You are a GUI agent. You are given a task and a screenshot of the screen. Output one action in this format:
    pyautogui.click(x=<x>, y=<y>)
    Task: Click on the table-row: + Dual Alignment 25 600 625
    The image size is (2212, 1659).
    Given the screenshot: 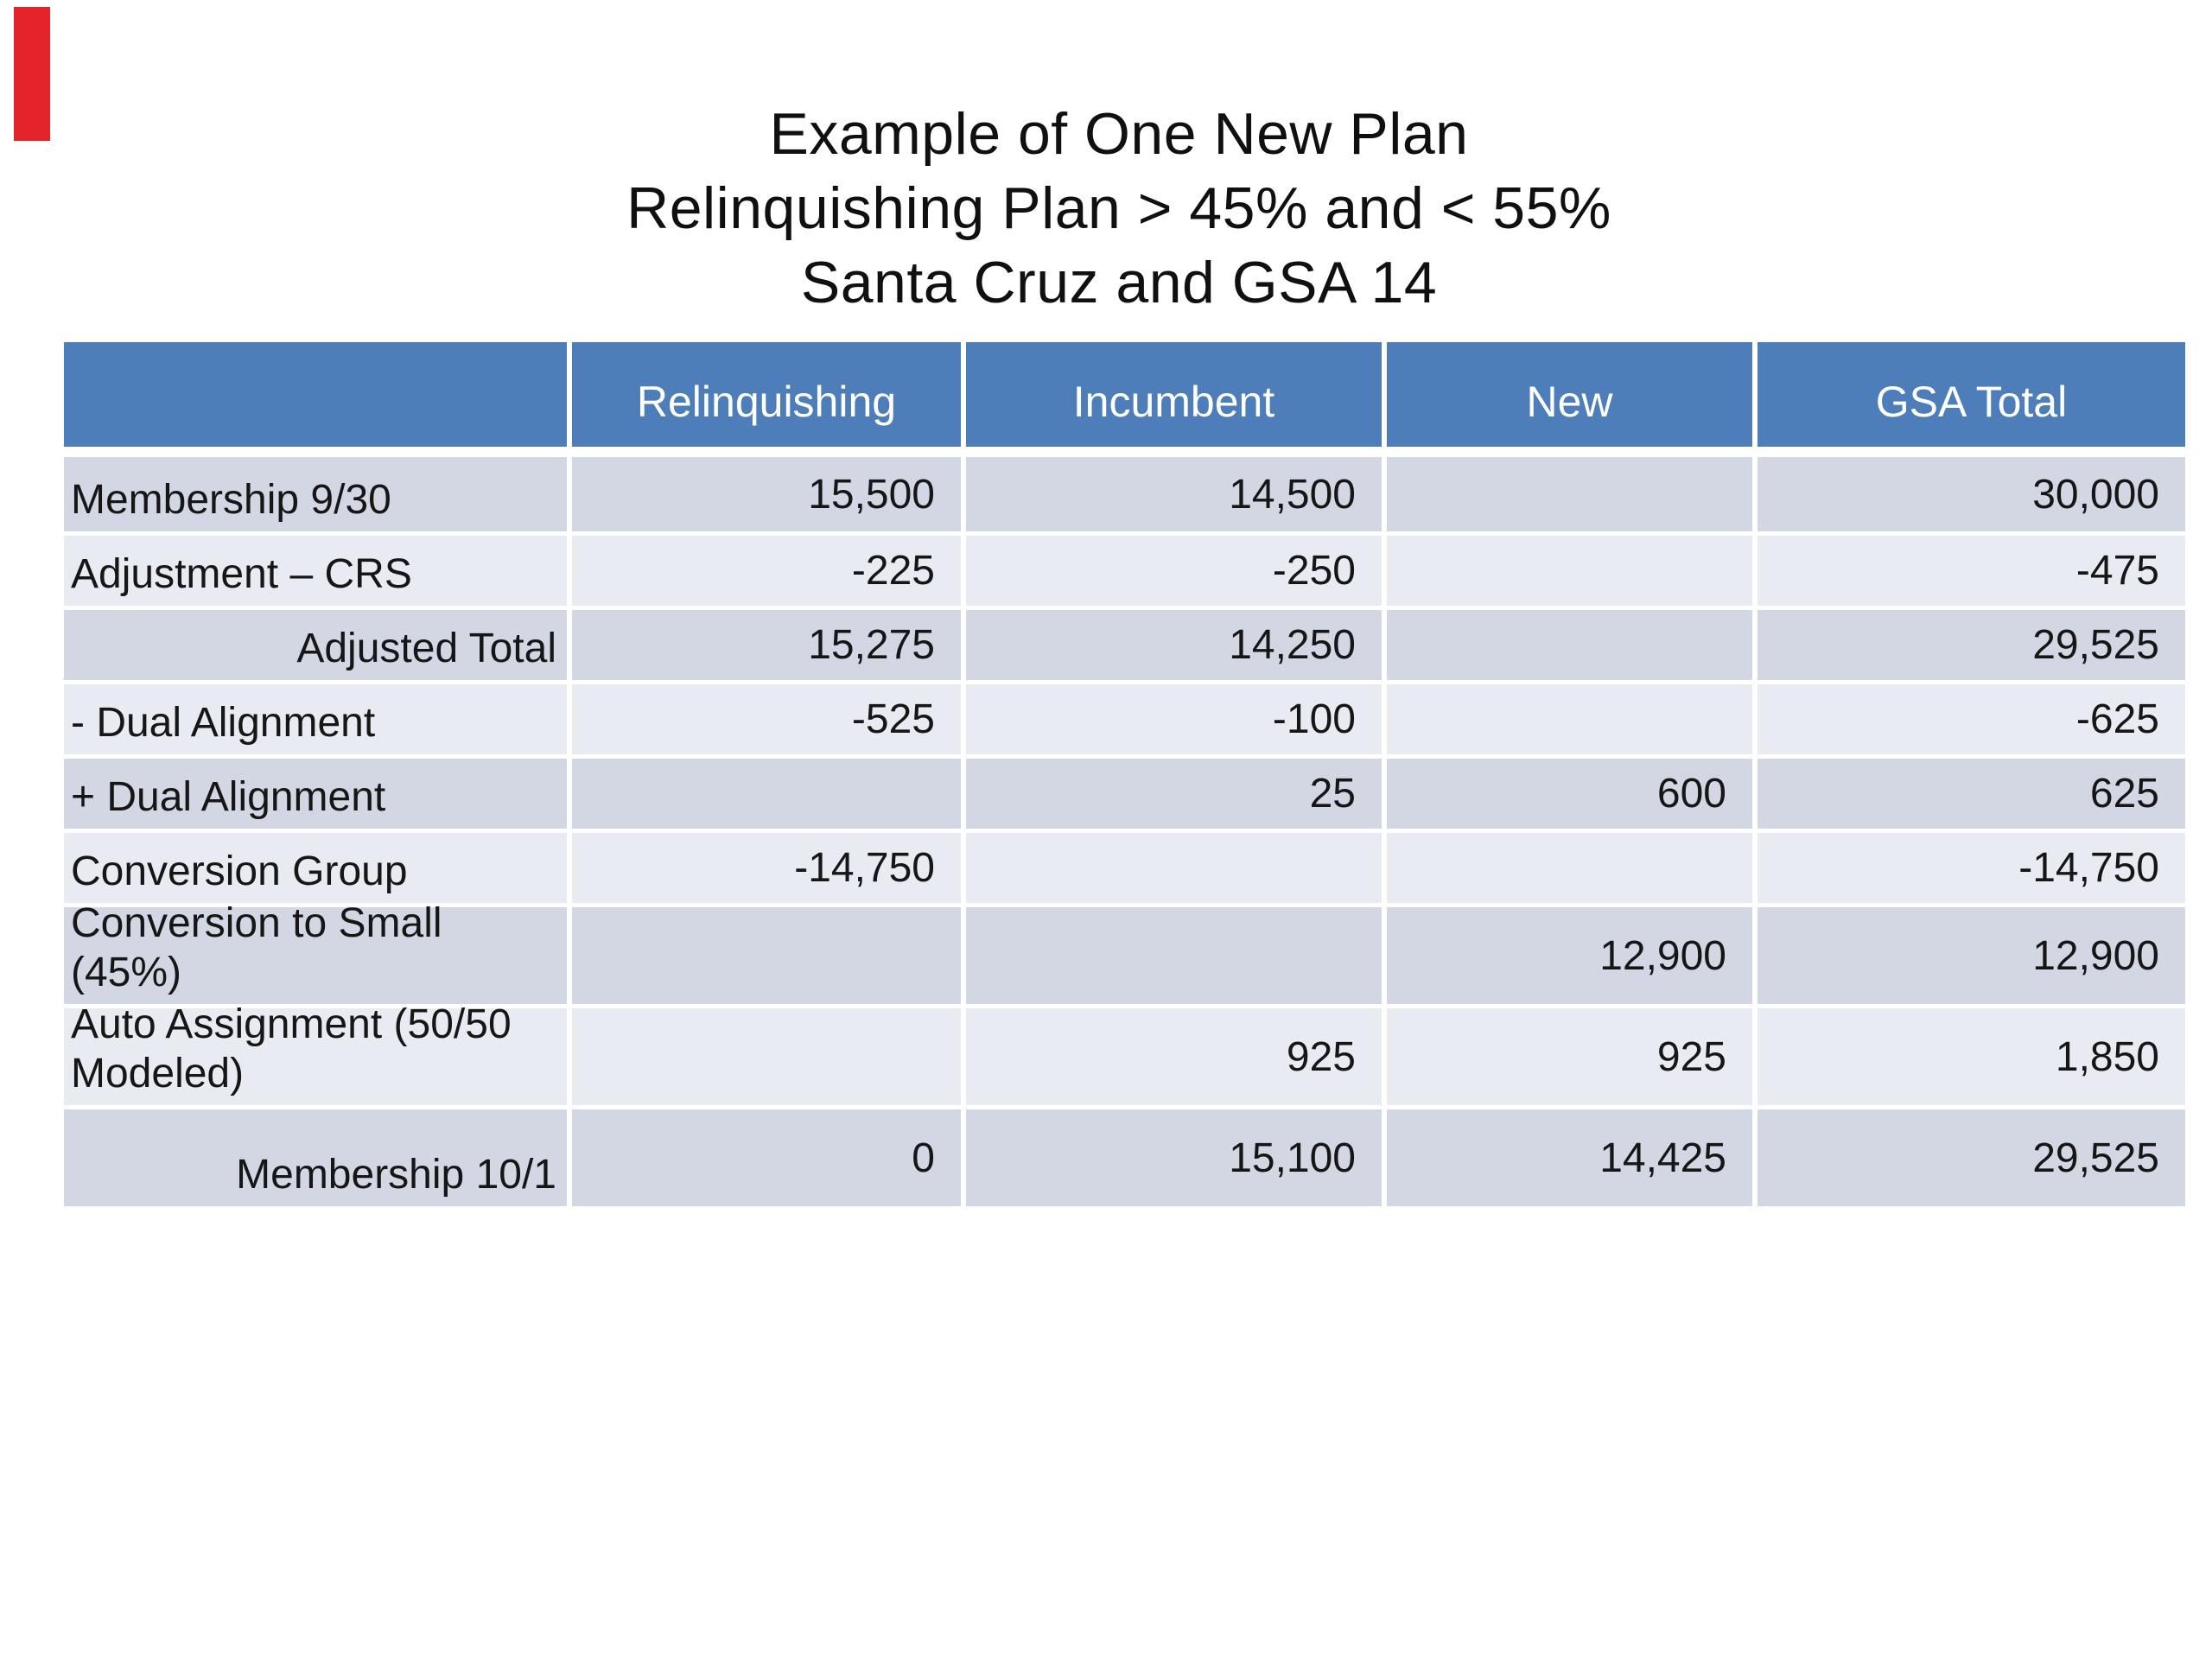 What is the action you would take?
    pyautogui.click(x=1124, y=791)
    